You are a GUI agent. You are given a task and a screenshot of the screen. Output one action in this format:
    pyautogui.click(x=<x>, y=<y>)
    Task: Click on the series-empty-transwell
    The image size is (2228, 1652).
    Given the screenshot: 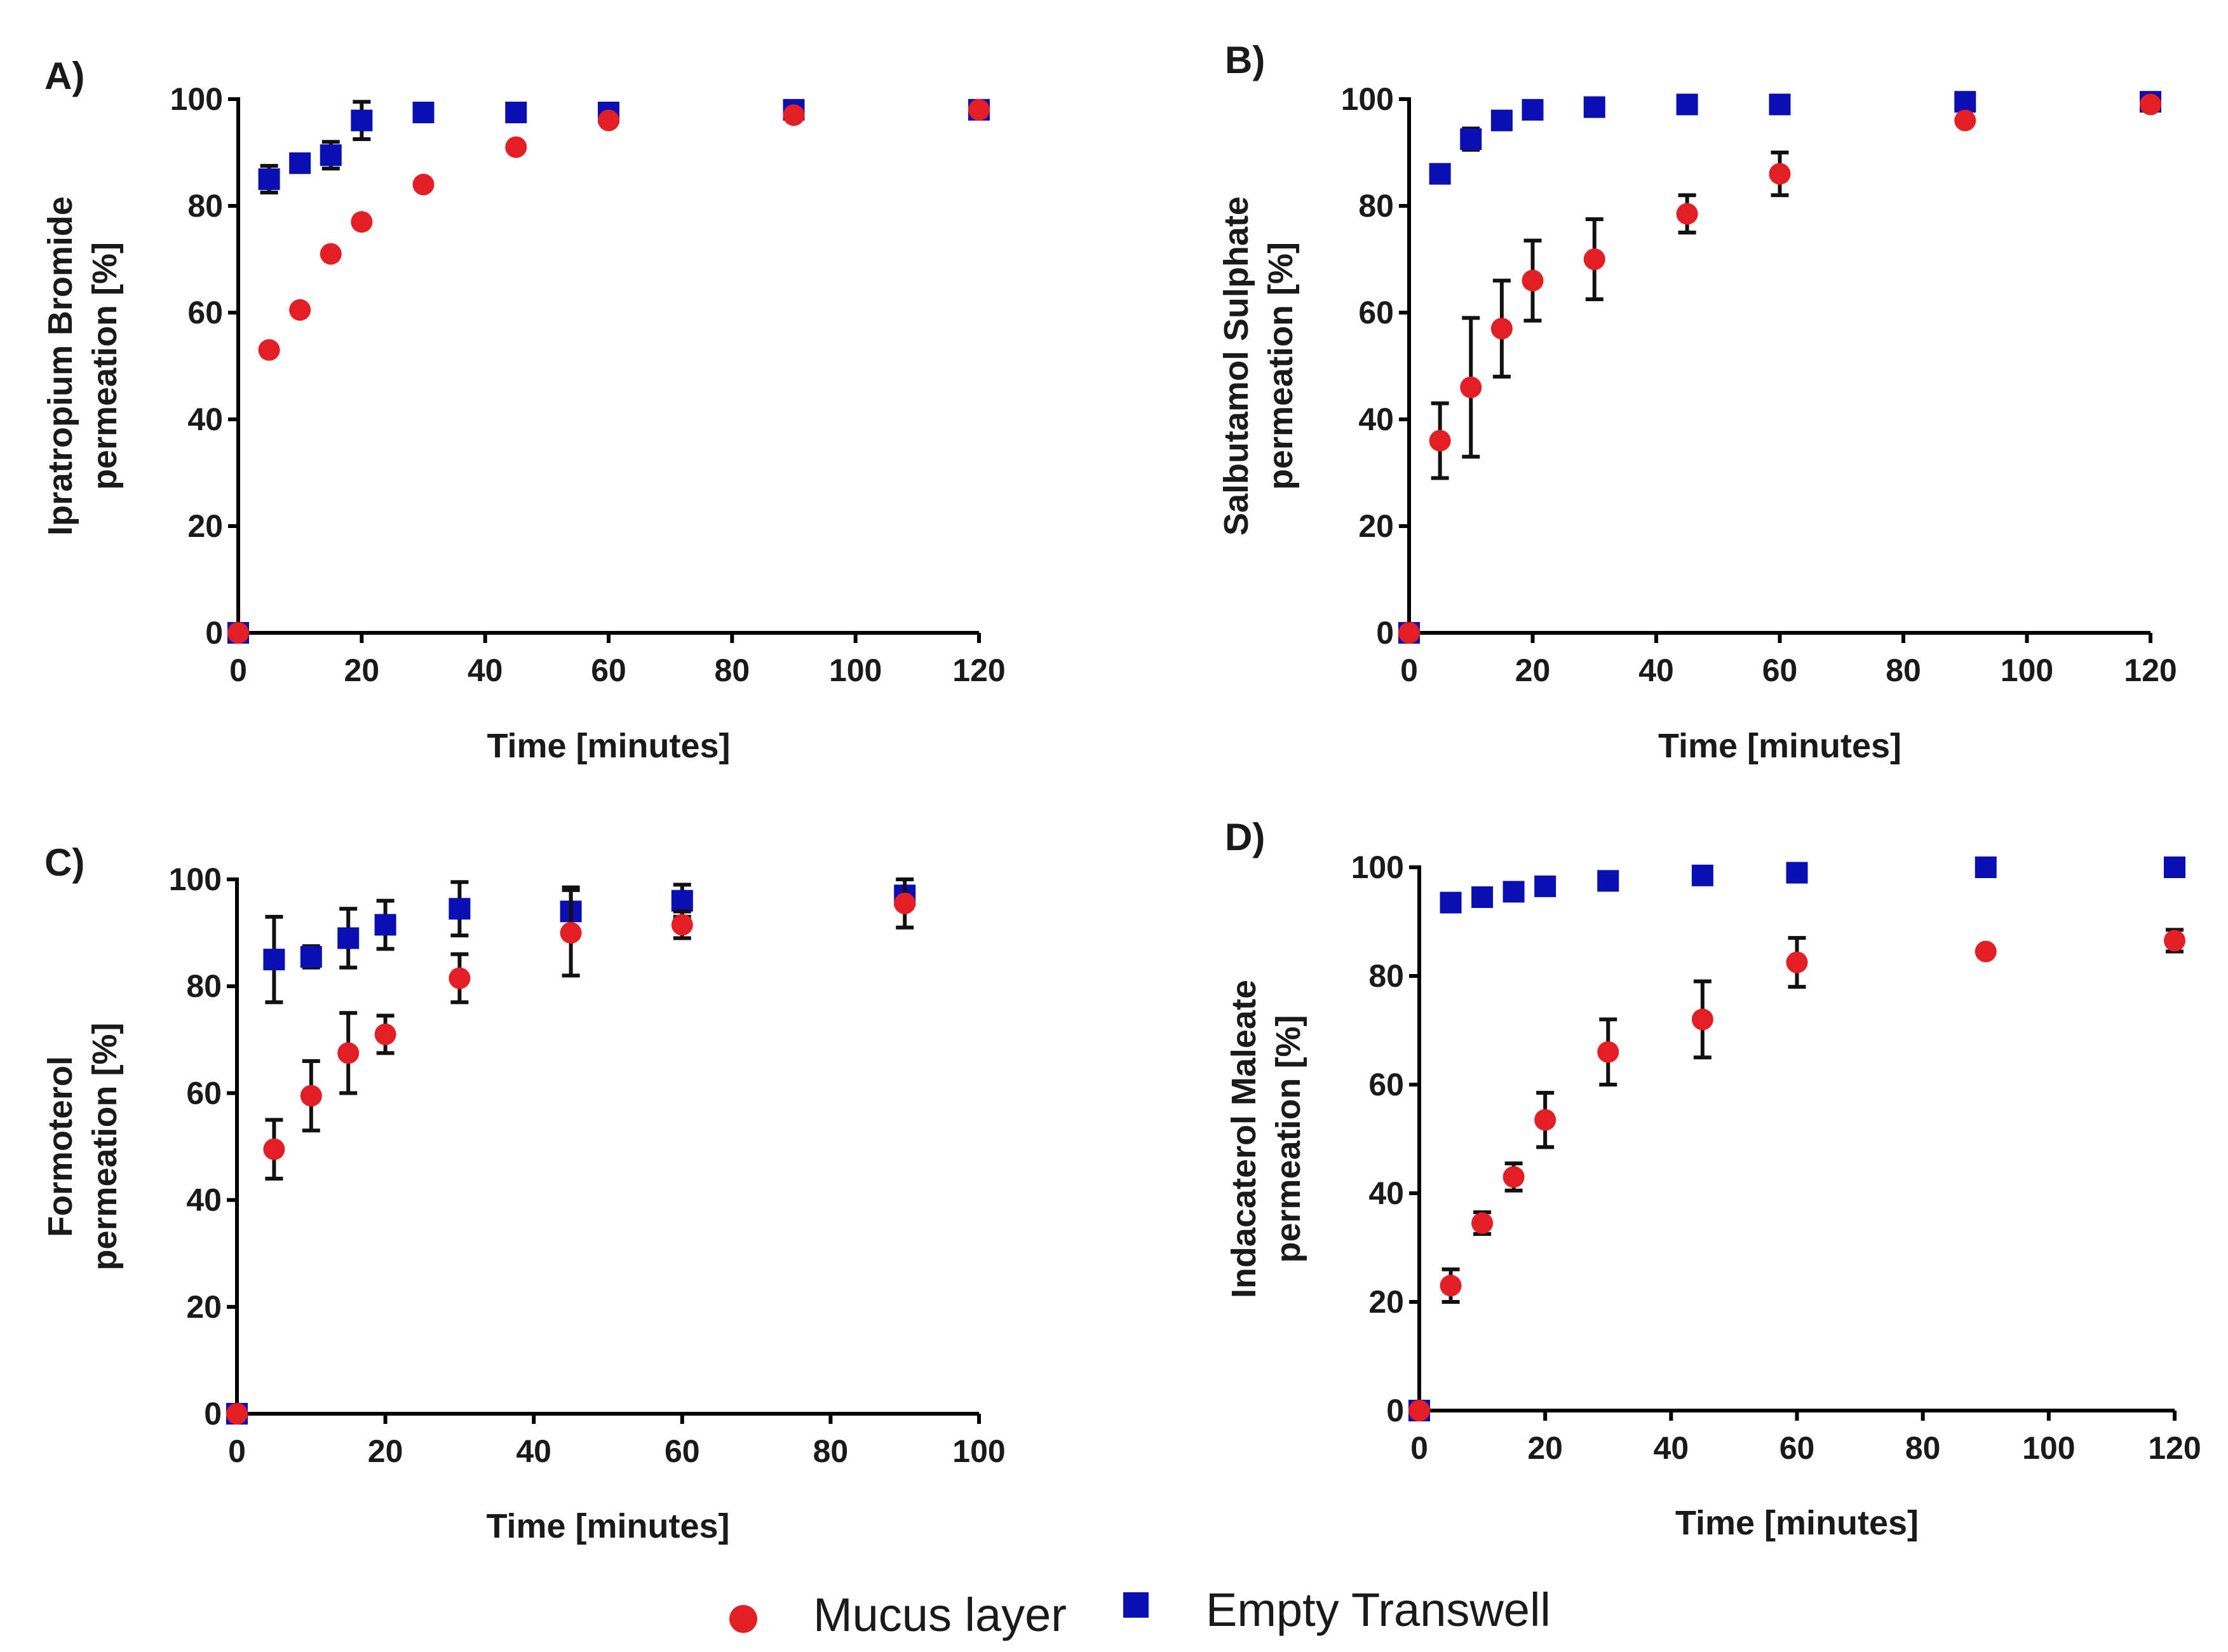 What is the action you would take?
    pyautogui.click(x=608, y=371)
    